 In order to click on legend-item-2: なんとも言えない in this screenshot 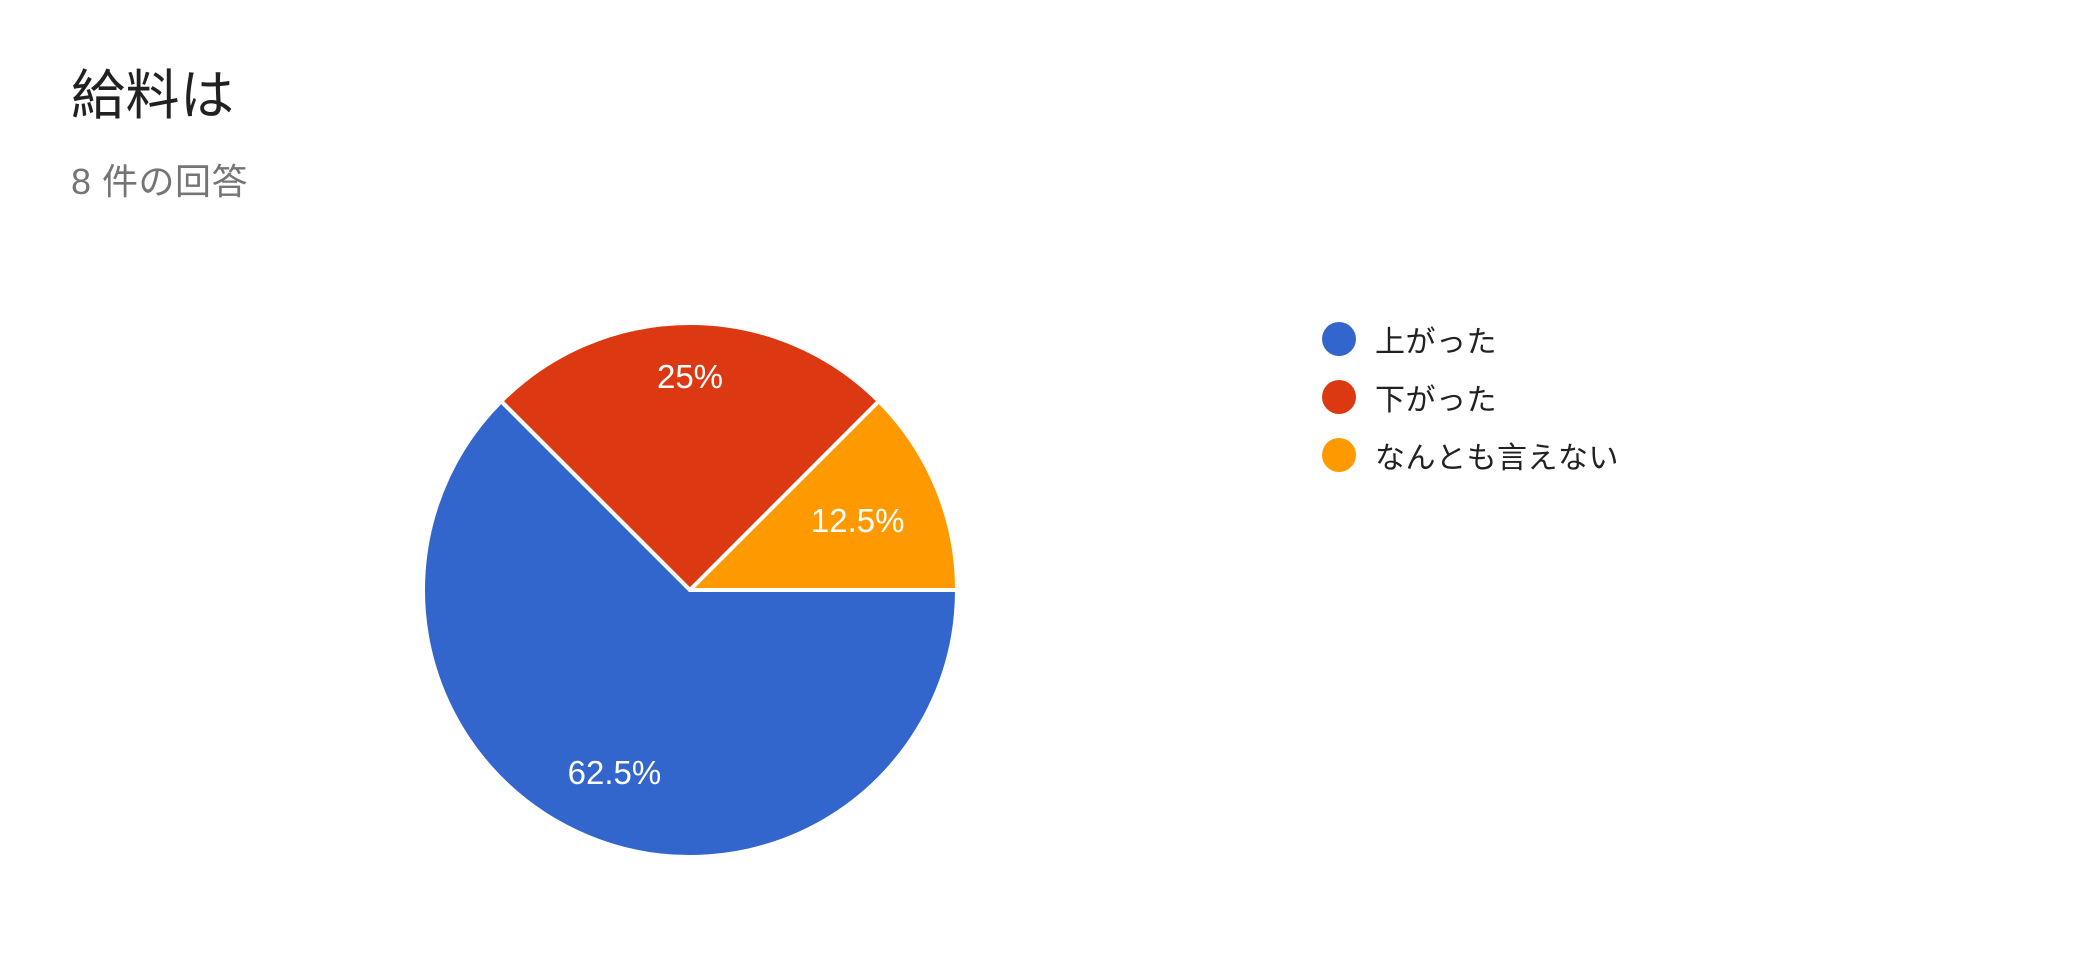, I will do `click(1470, 456)`.